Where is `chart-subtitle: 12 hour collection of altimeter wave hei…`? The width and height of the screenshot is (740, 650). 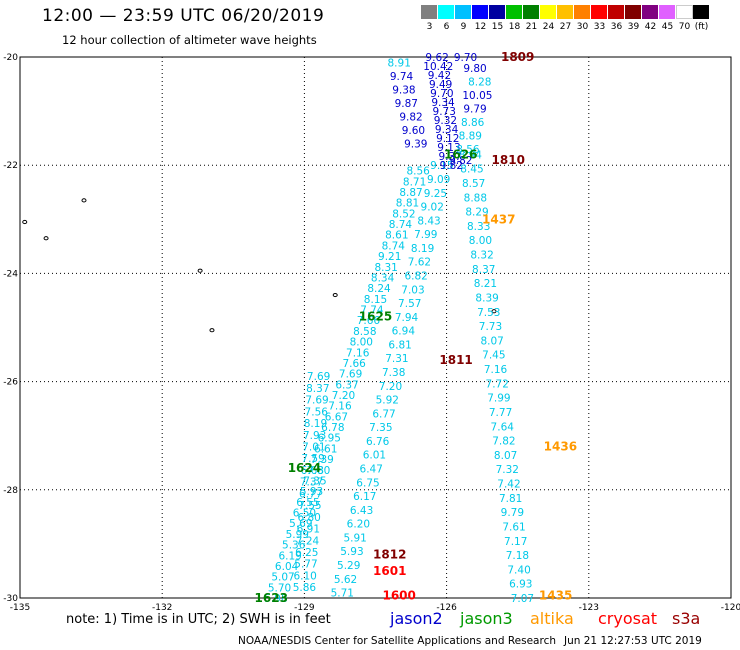 chart-subtitle: 12 hour collection of altimeter wave hei… is located at coordinates (189, 40).